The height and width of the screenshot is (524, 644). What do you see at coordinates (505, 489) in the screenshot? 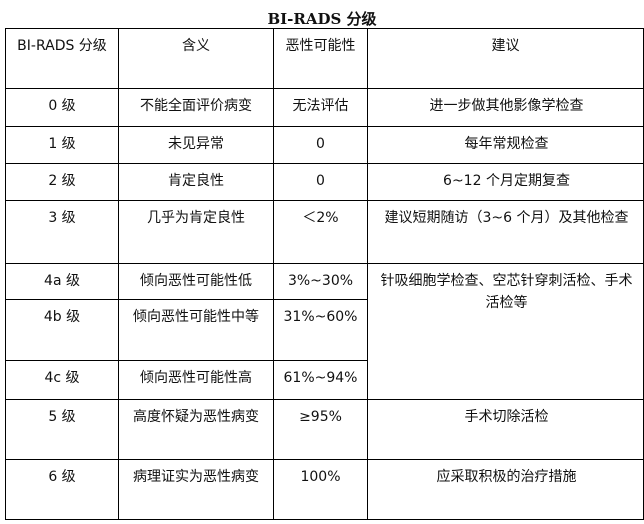
I see `advice-cell: 应采取积极的治疗措施` at bounding box center [505, 489].